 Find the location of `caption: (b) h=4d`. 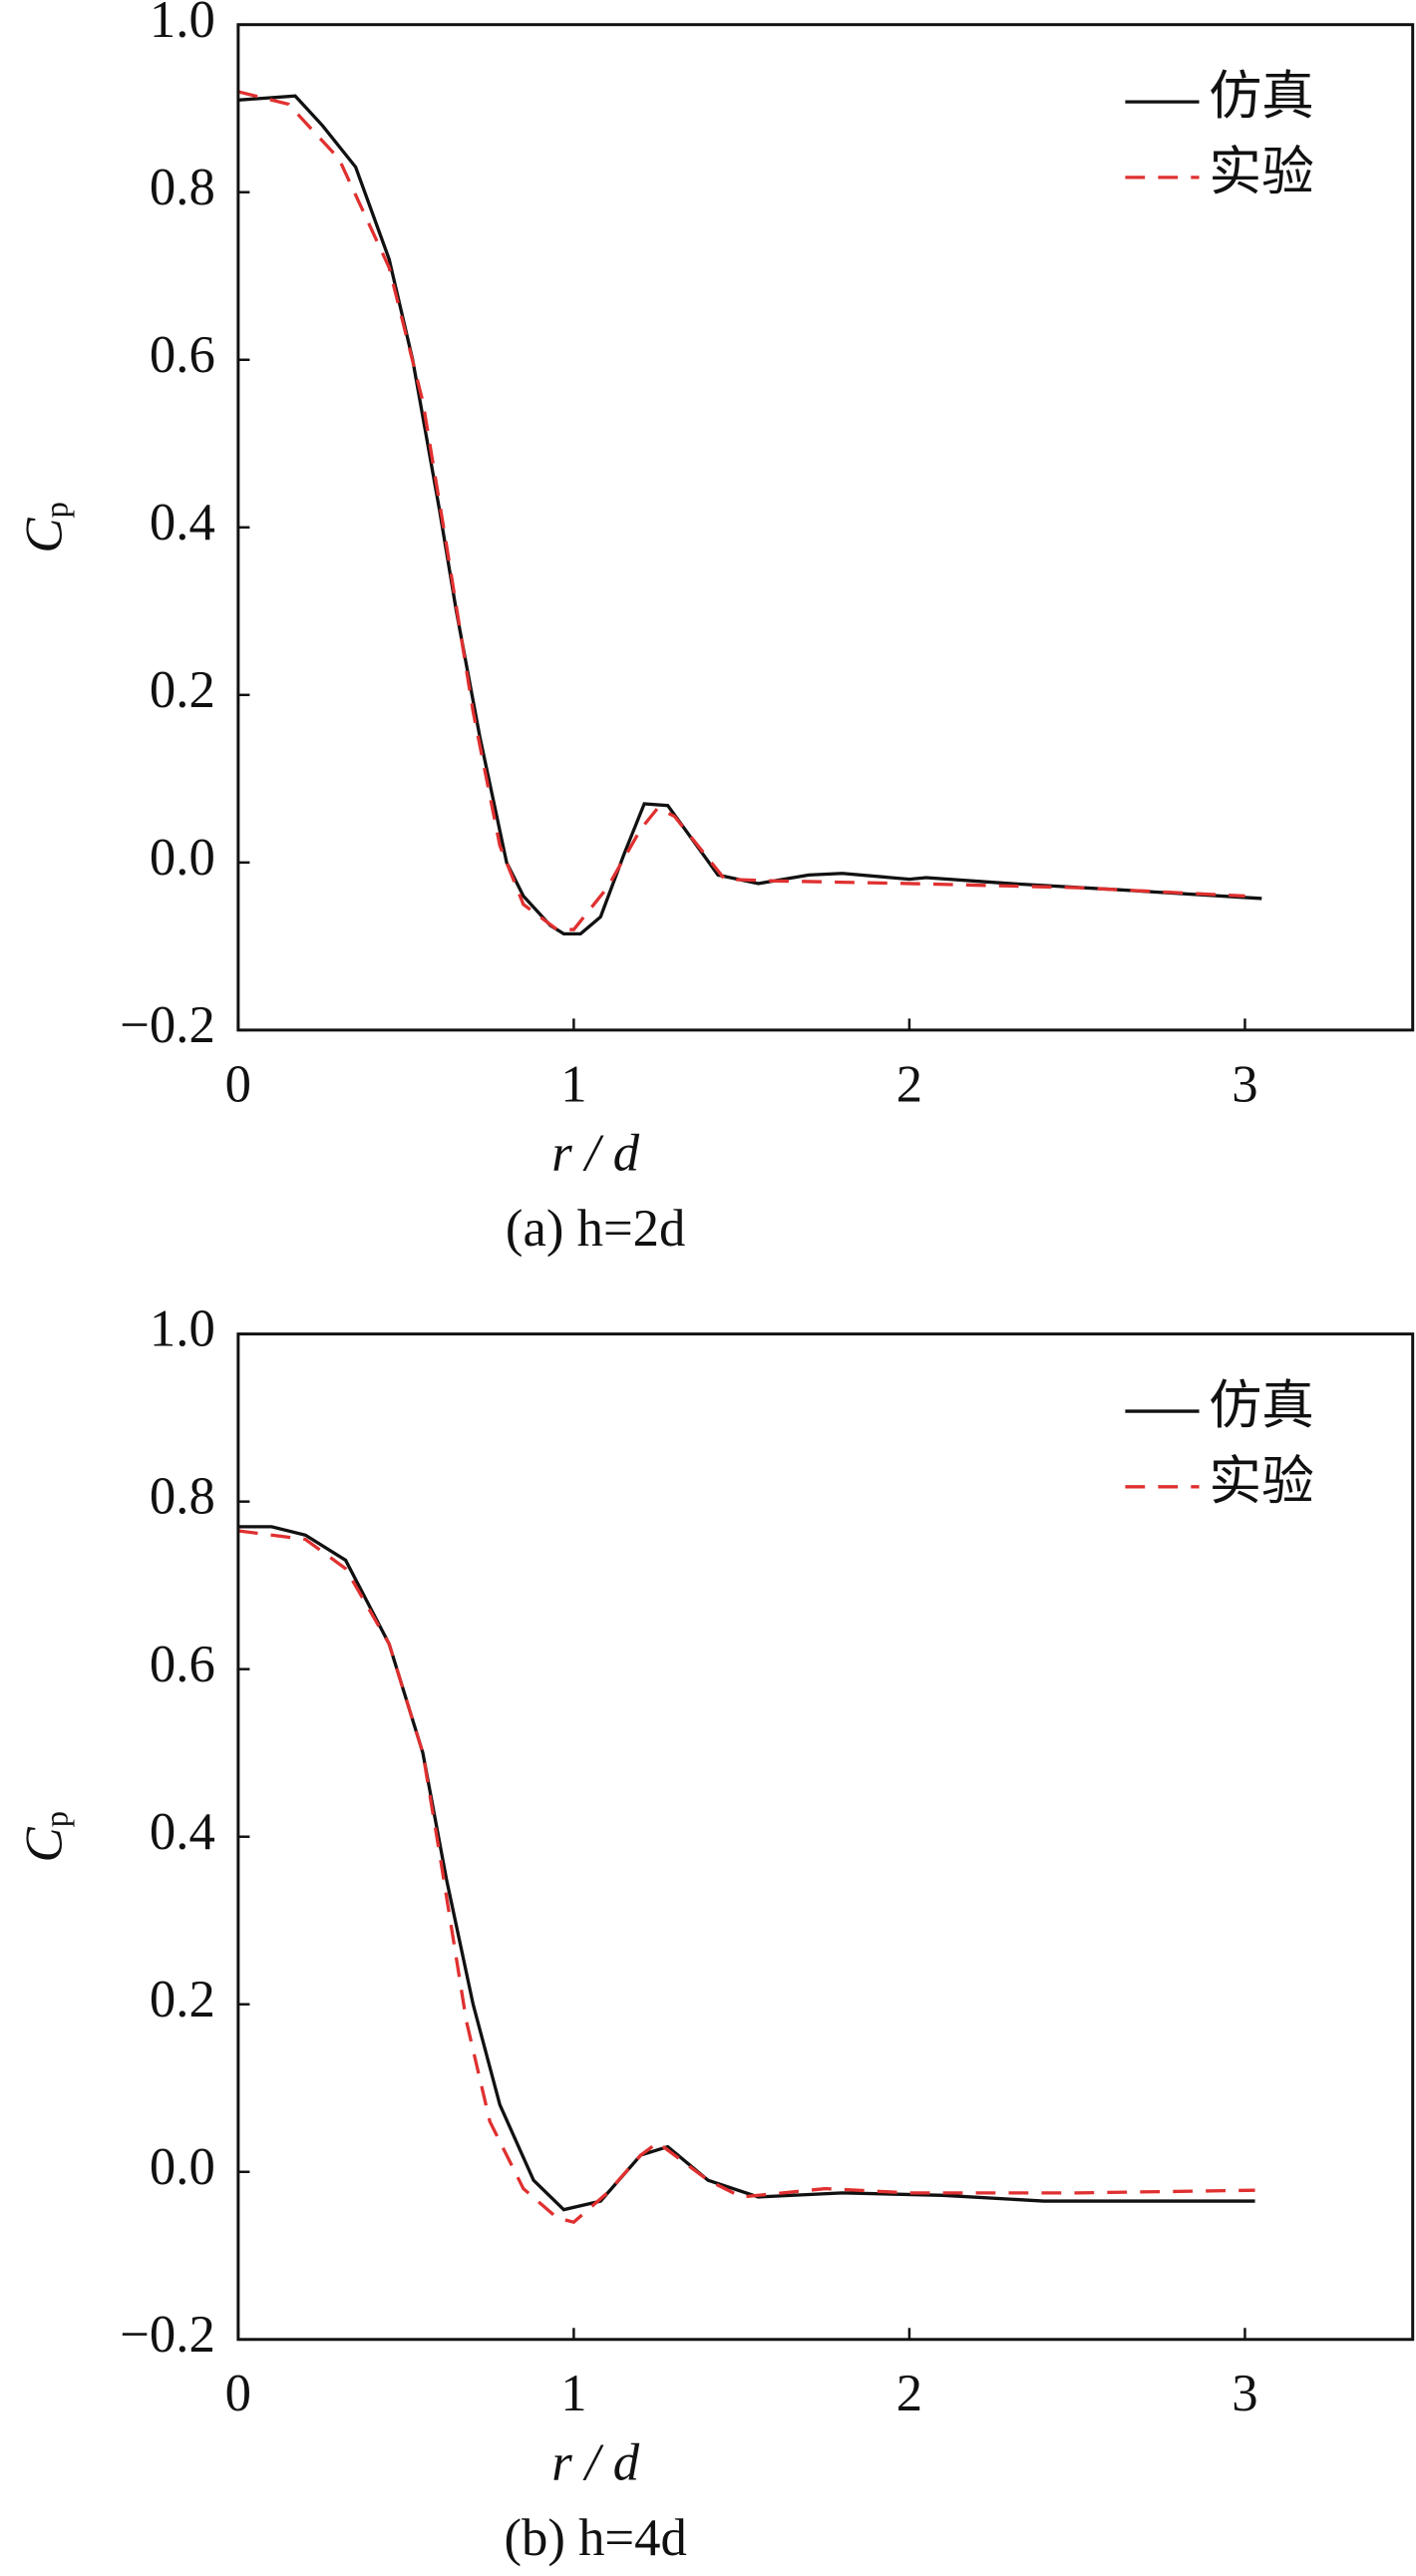

caption: (b) h=4d is located at coordinates (595, 2538).